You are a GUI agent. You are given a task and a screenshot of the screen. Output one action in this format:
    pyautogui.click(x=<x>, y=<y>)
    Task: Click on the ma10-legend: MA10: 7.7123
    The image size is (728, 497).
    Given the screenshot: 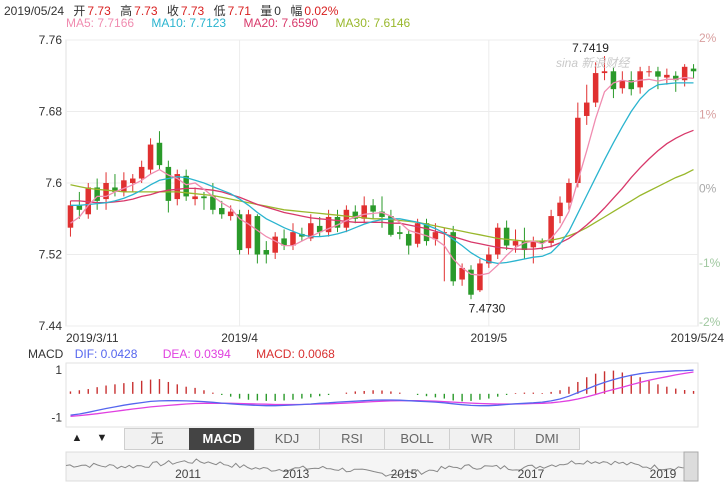 What is the action you would take?
    pyautogui.click(x=189, y=23)
    